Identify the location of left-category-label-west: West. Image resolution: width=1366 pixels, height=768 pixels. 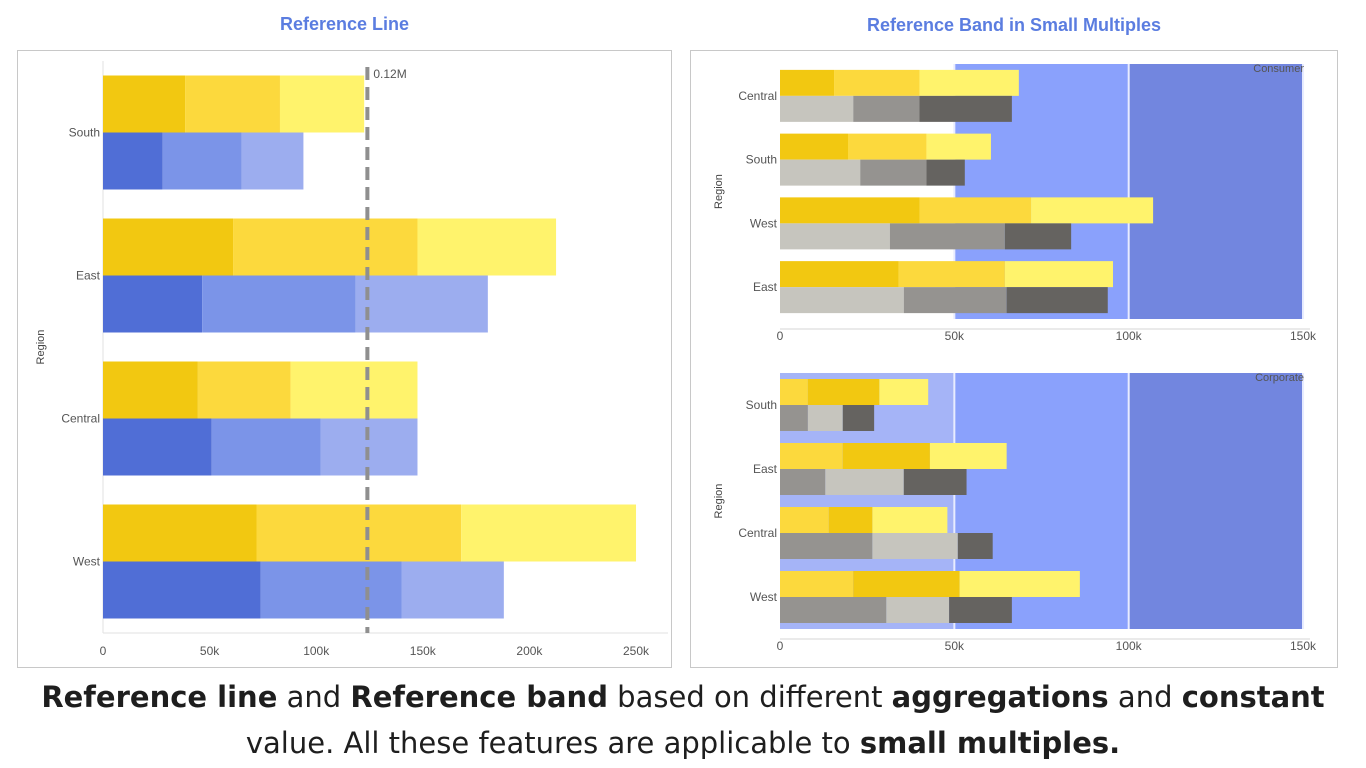
(87, 562).